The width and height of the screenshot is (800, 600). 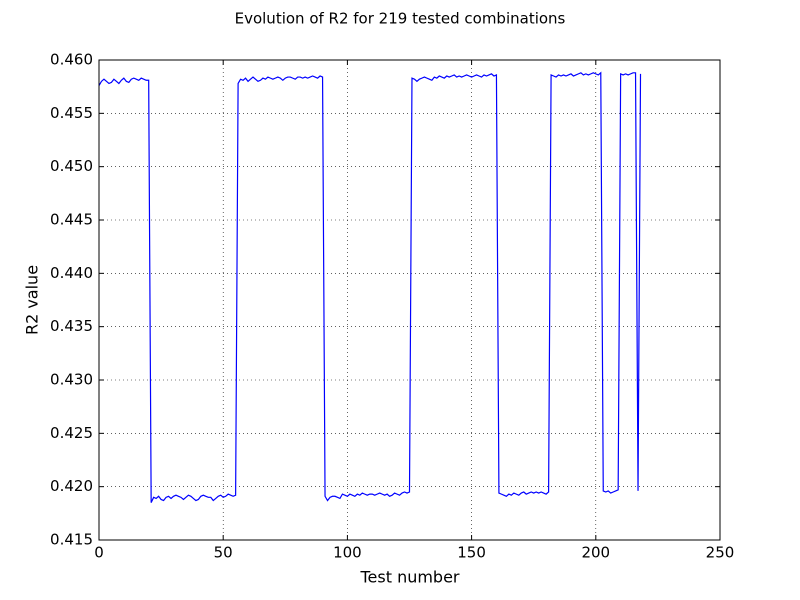 What do you see at coordinates (347, 553) in the screenshot?
I see `x-tick-label: 100` at bounding box center [347, 553].